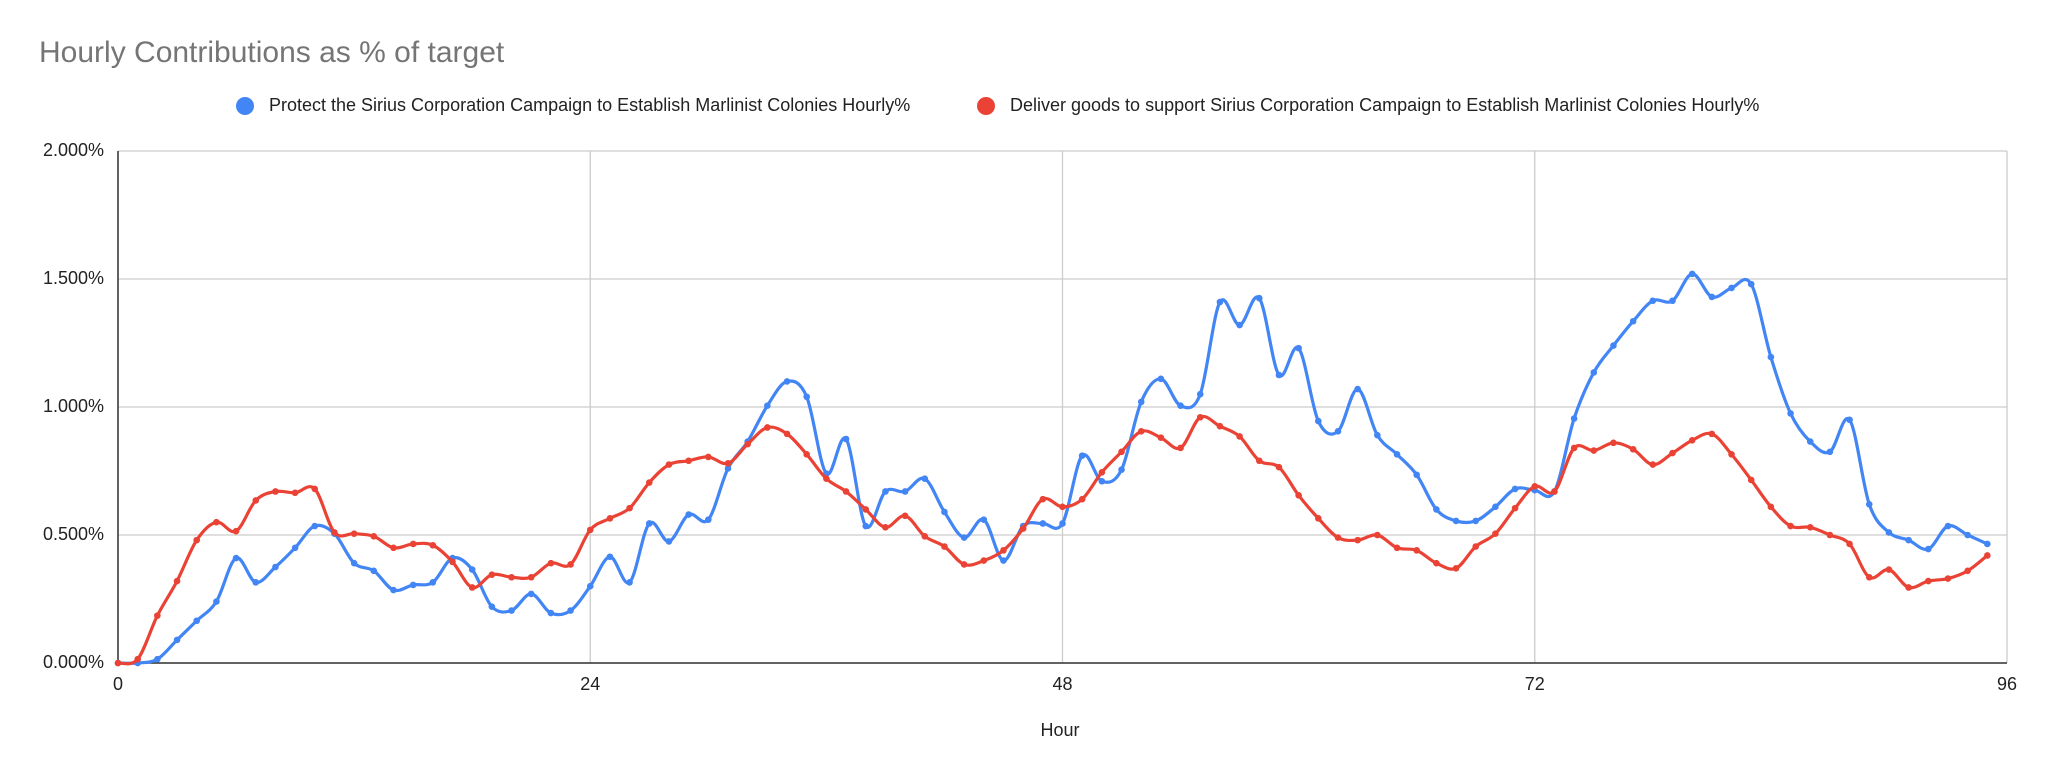  I want to click on x-tick-label: 0, so click(118, 684).